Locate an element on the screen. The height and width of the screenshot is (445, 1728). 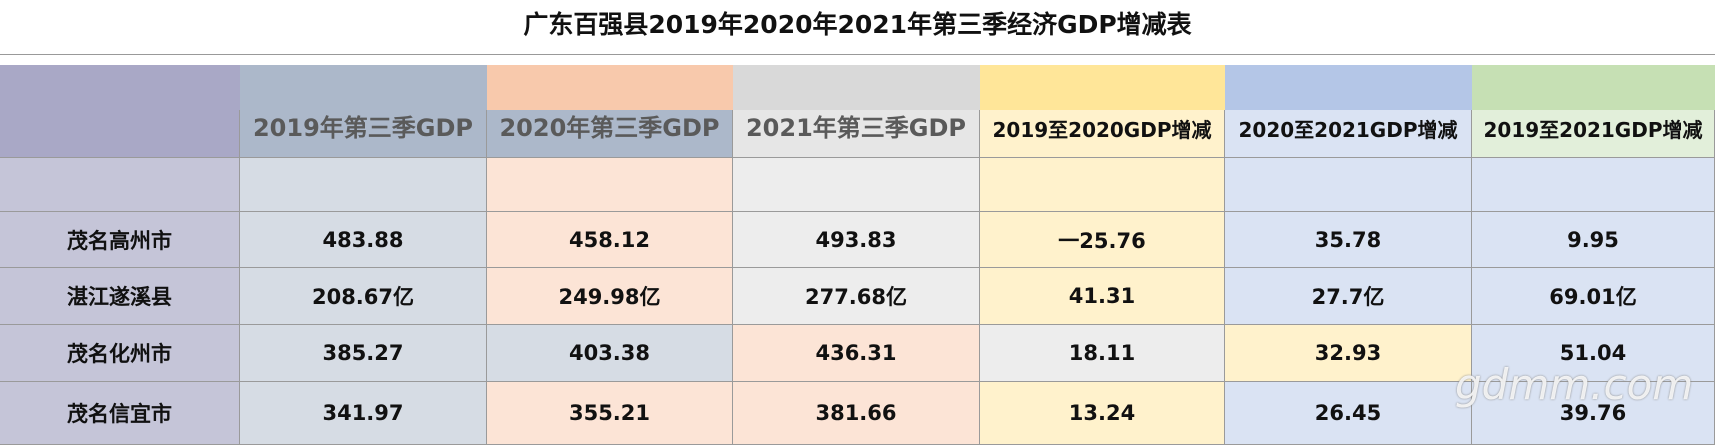
data-cell: 493.83 is located at coordinates (856, 240).